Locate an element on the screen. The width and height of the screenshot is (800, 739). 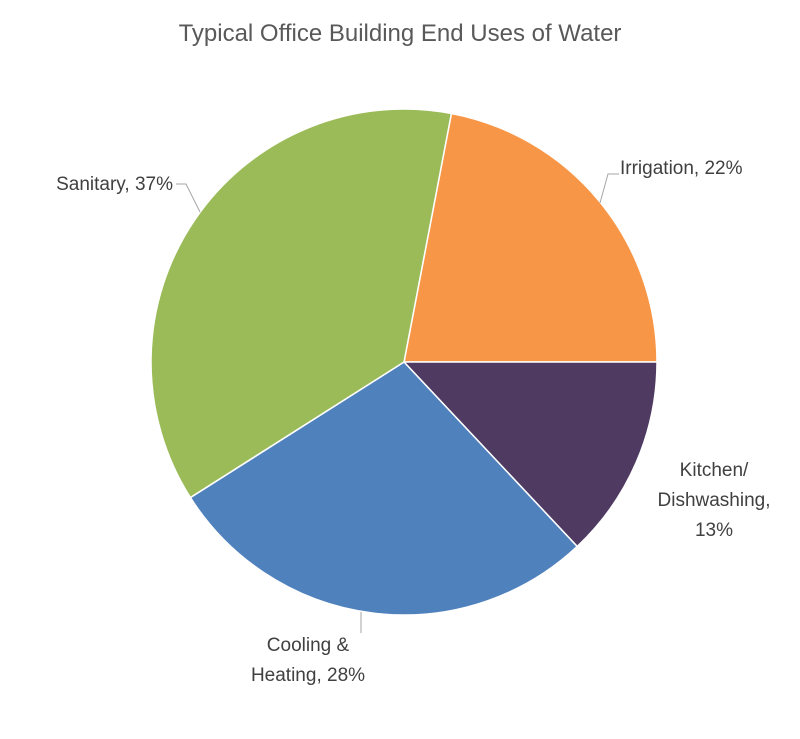
data-label-line: Sanitary, 37% is located at coordinates (114, 184).